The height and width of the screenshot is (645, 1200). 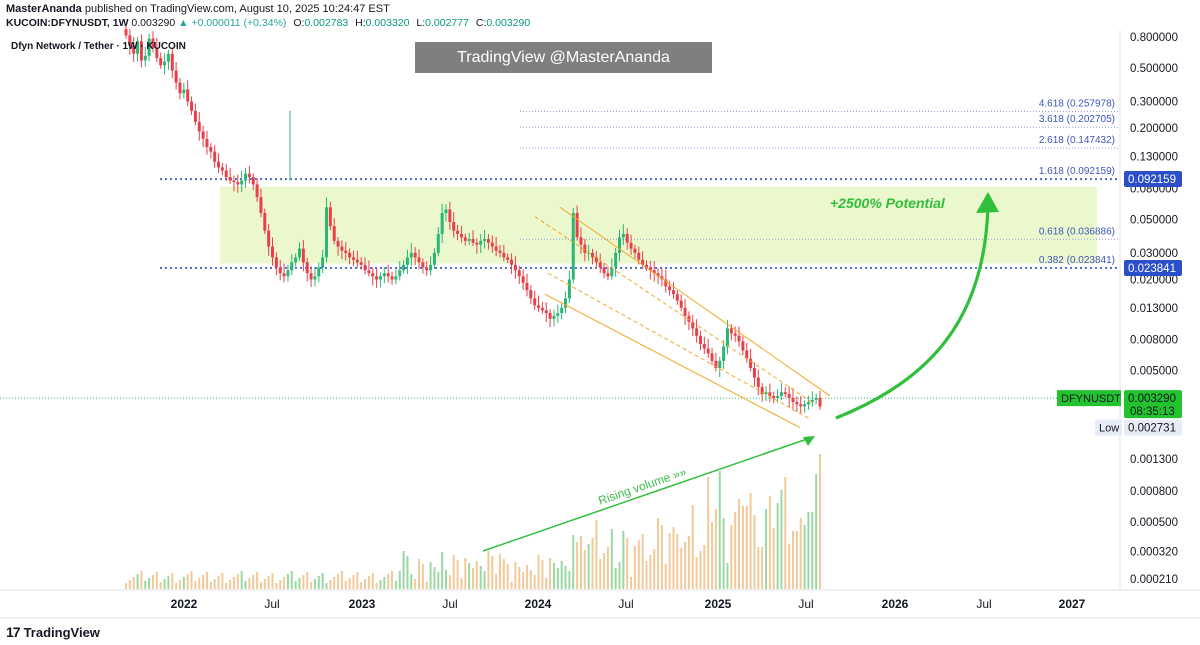 What do you see at coordinates (809, 441) in the screenshot?
I see `volume-arrow-head-icon` at bounding box center [809, 441].